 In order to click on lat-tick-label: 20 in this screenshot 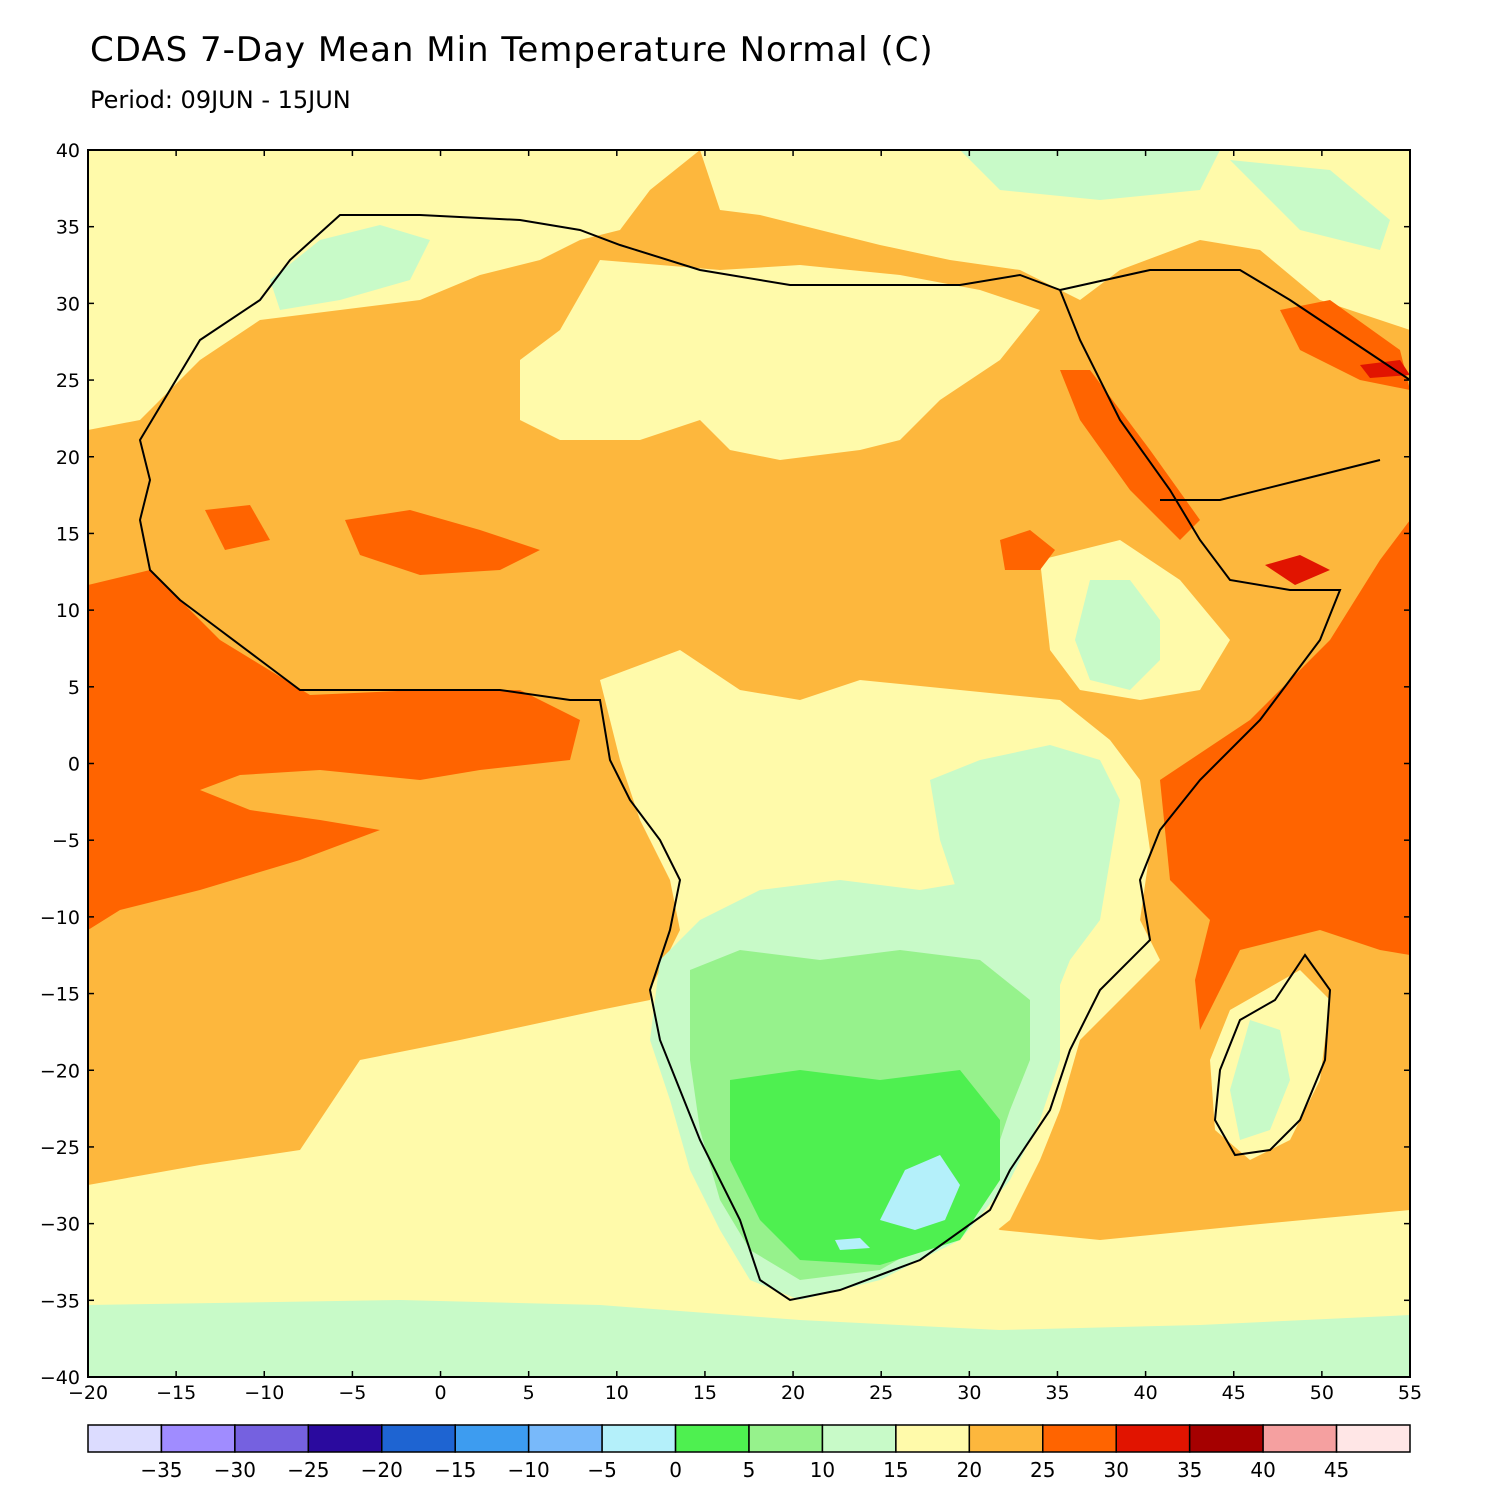, I will do `click(68, 458)`.